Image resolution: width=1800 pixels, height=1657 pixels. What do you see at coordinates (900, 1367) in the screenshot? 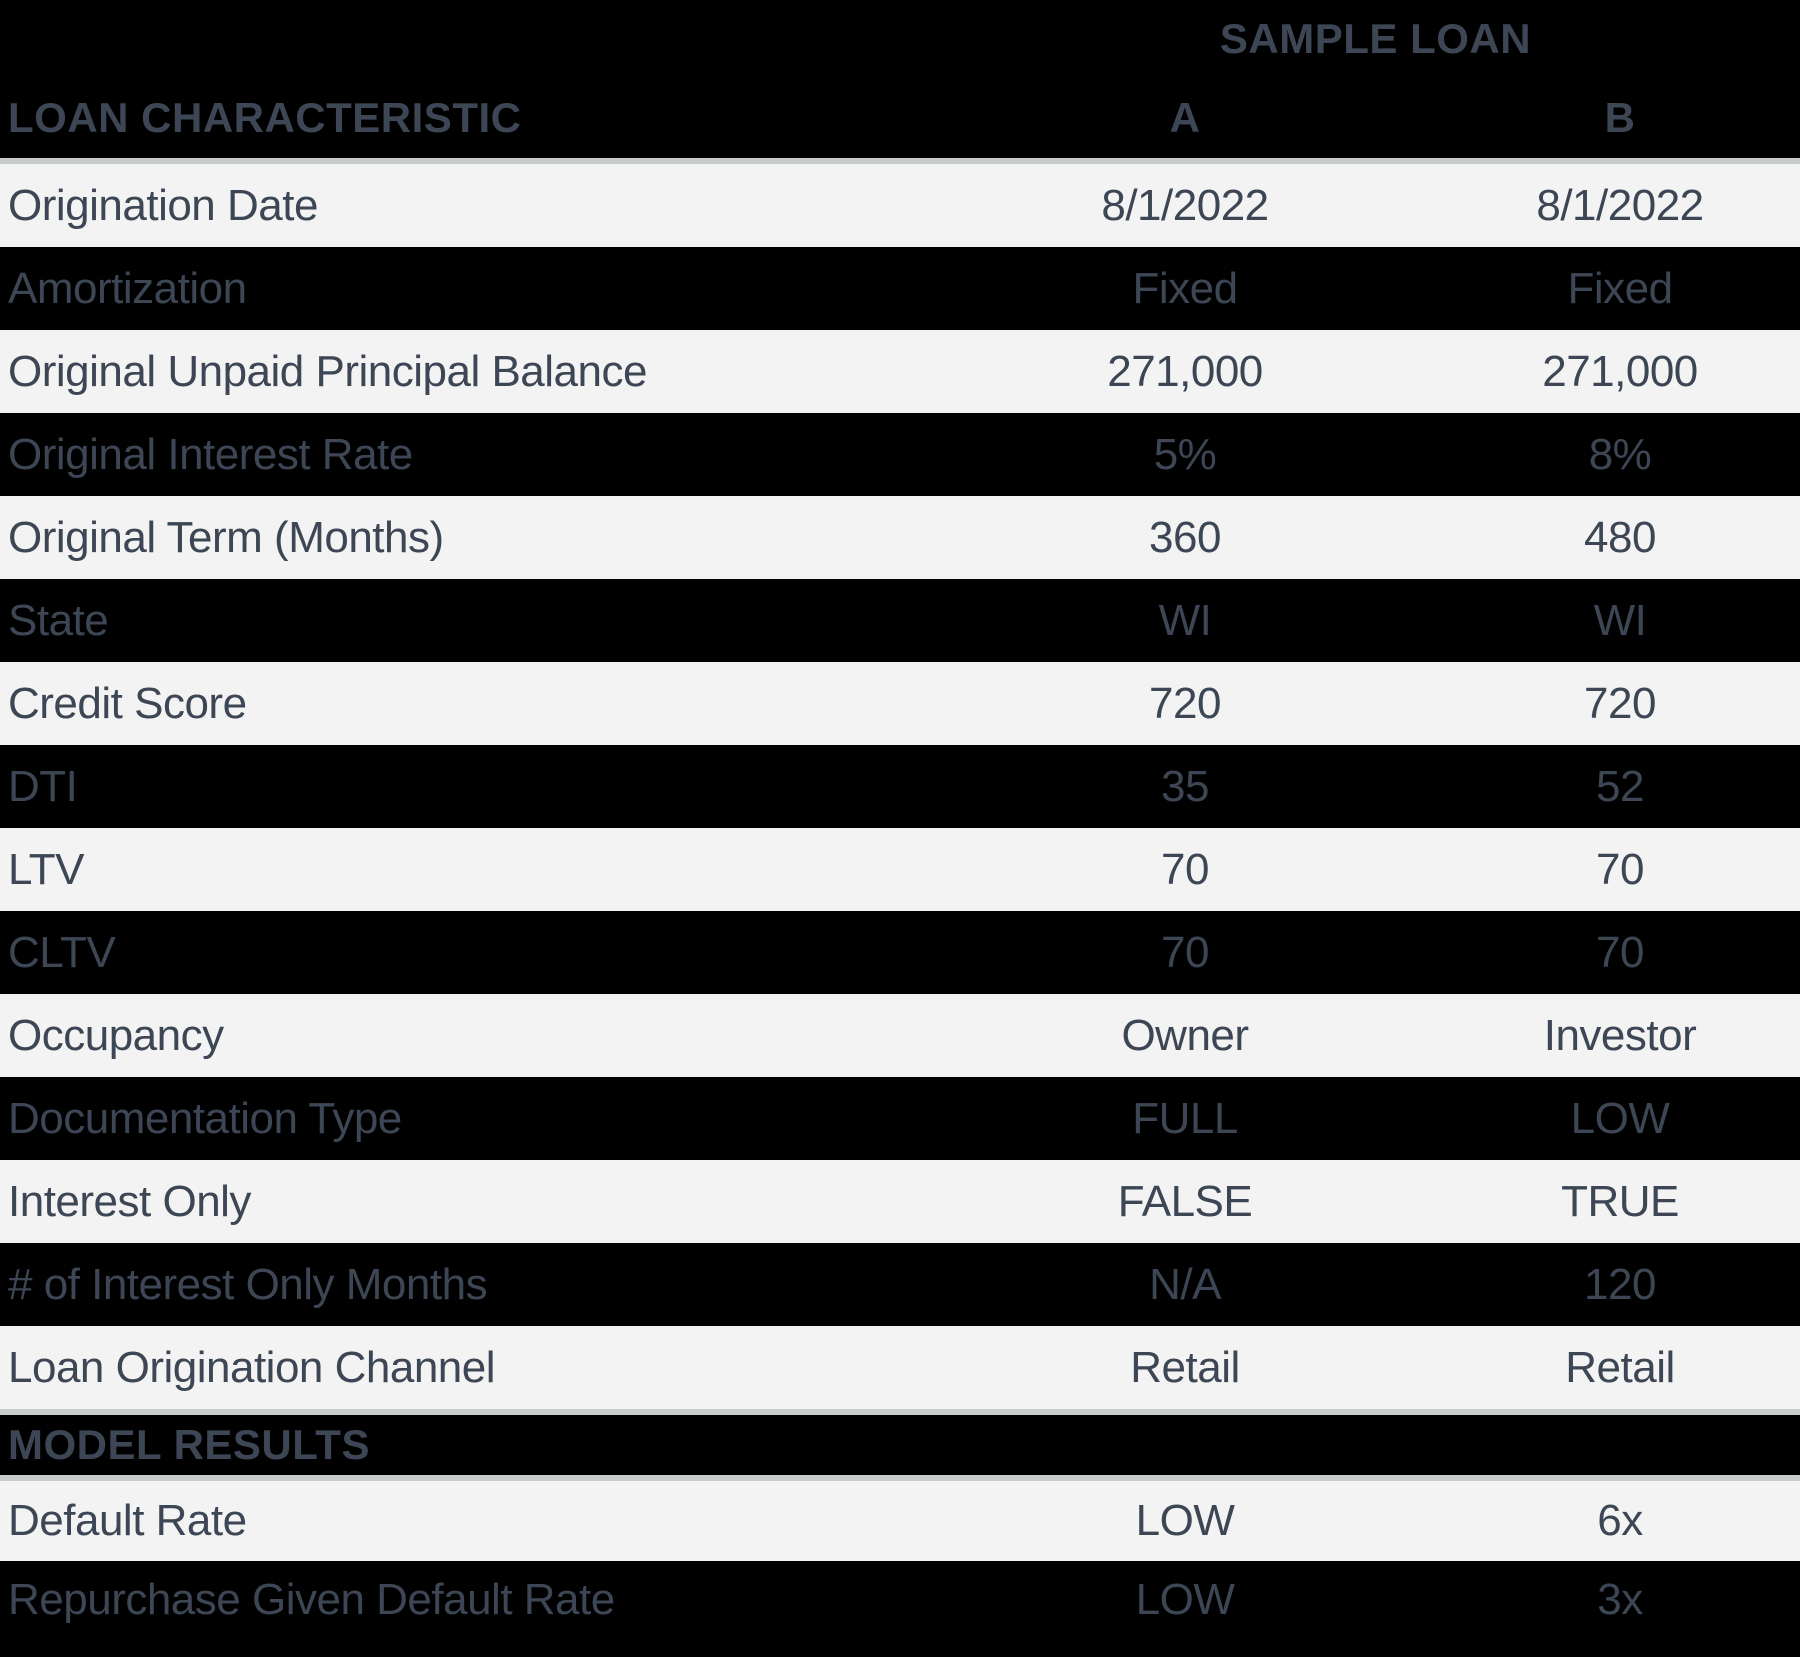
I see `table-row-loan-origination-channel: Loan Origination Channel Retail Retail` at bounding box center [900, 1367].